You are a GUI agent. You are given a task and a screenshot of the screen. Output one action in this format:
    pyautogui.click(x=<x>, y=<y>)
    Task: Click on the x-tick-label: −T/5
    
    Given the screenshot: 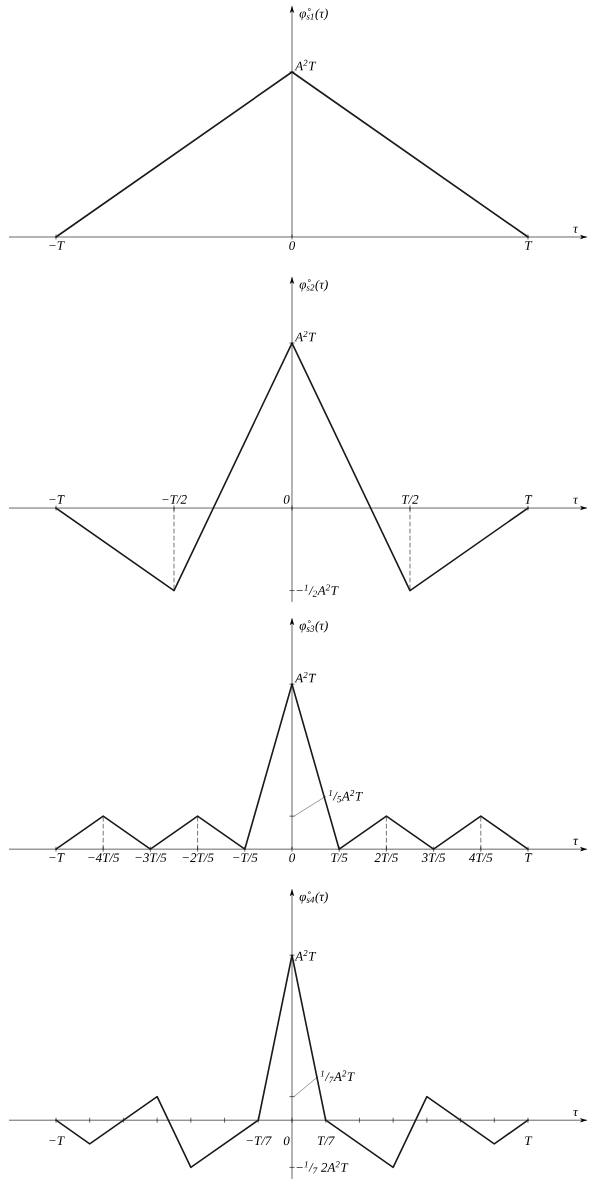 What is the action you would take?
    pyautogui.click(x=245, y=858)
    